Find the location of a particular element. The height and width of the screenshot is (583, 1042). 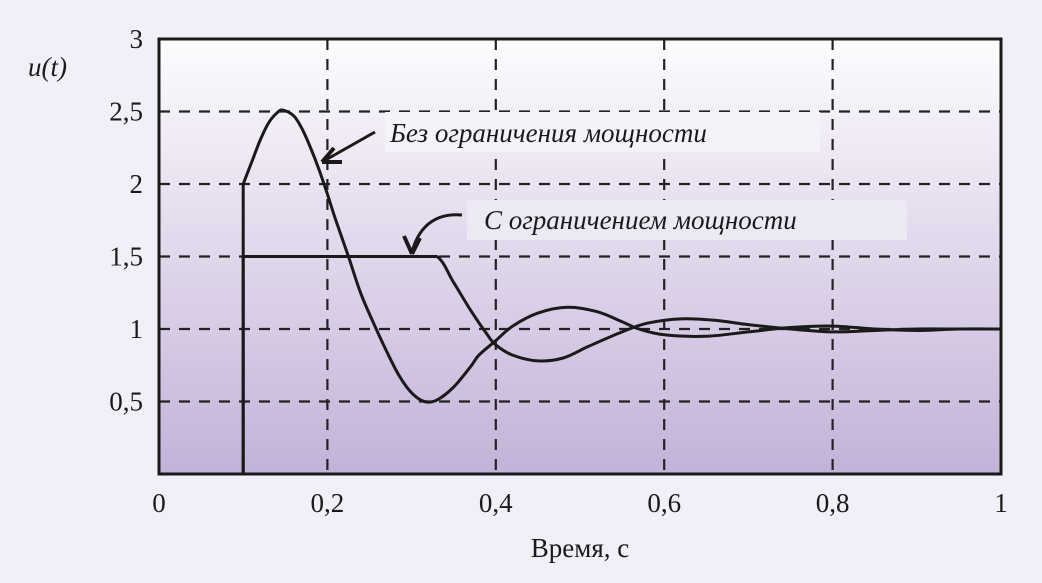

y-tick-label: 1,5 is located at coordinates (126, 257).